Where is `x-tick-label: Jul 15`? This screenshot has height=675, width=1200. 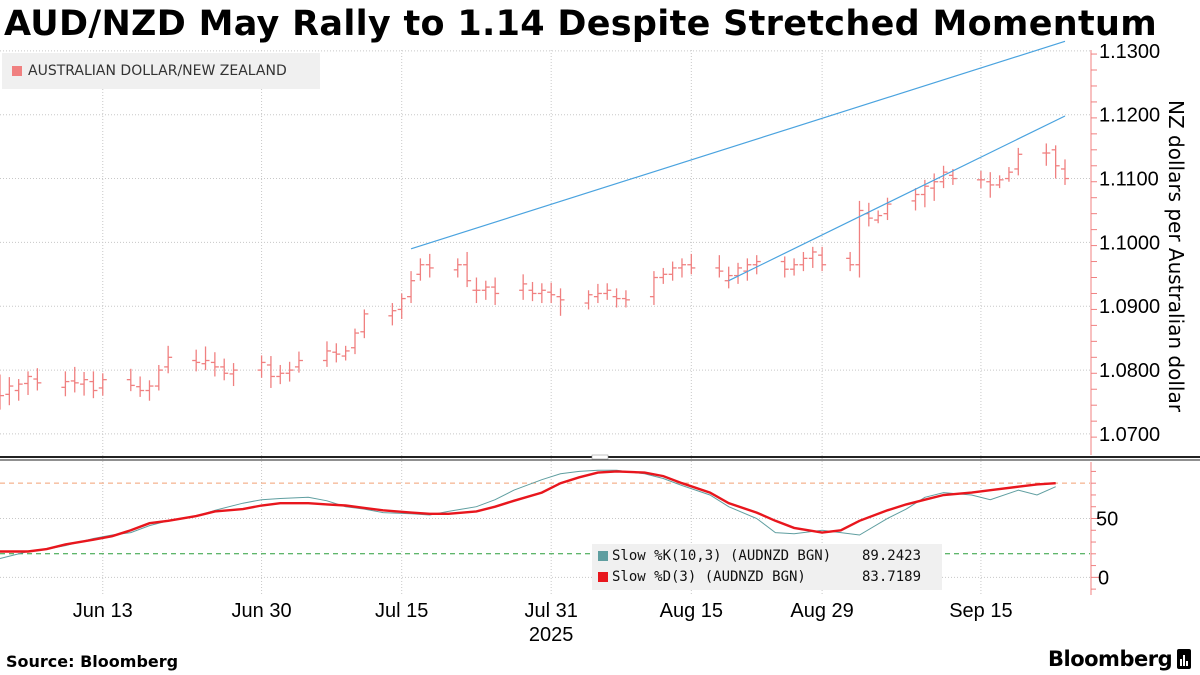
x-tick-label: Jul 15 is located at coordinates (401, 611).